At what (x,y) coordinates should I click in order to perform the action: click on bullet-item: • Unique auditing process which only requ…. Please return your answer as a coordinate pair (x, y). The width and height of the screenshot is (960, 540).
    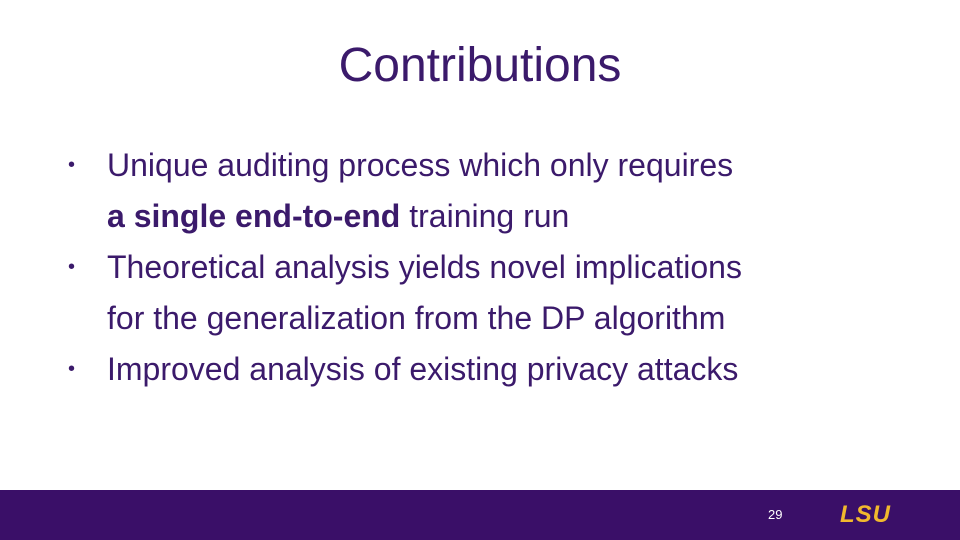
    Looking at the image, I should click on (403, 191).